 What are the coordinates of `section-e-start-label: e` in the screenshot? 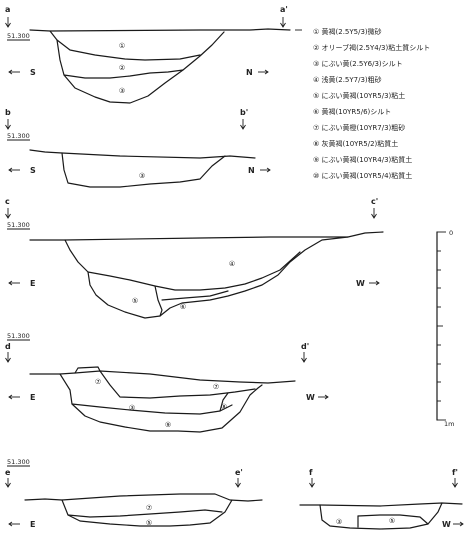 It's located at (8, 472).